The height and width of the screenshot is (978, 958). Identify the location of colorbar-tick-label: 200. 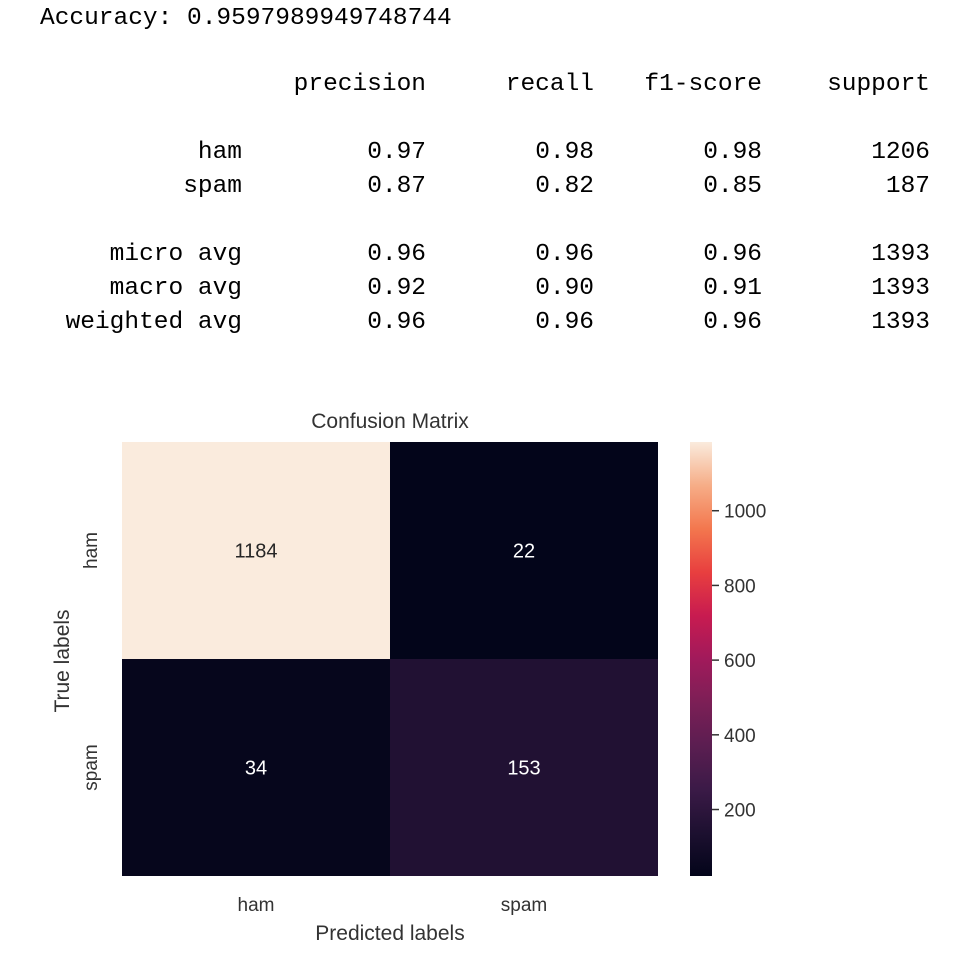
(740, 811).